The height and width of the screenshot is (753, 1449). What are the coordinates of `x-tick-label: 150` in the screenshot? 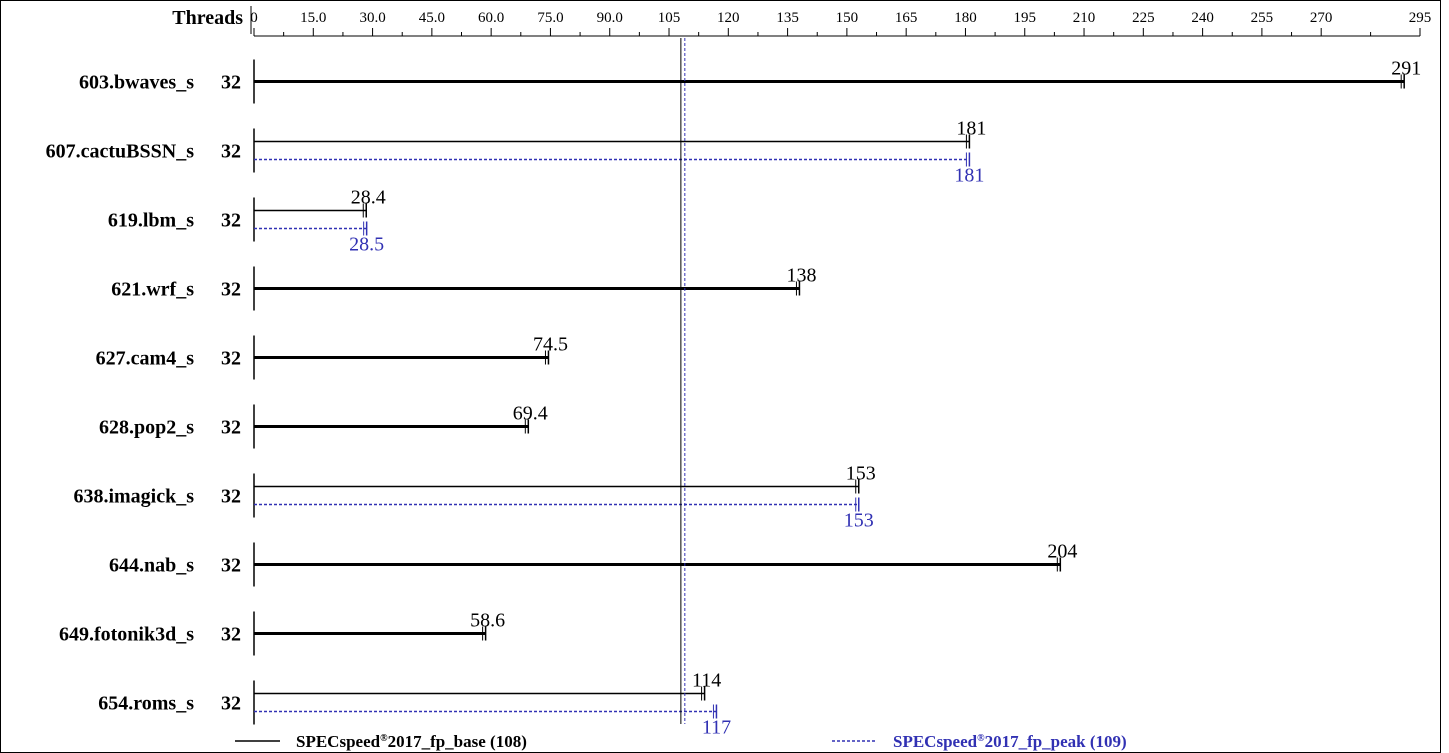 It's located at (847, 18).